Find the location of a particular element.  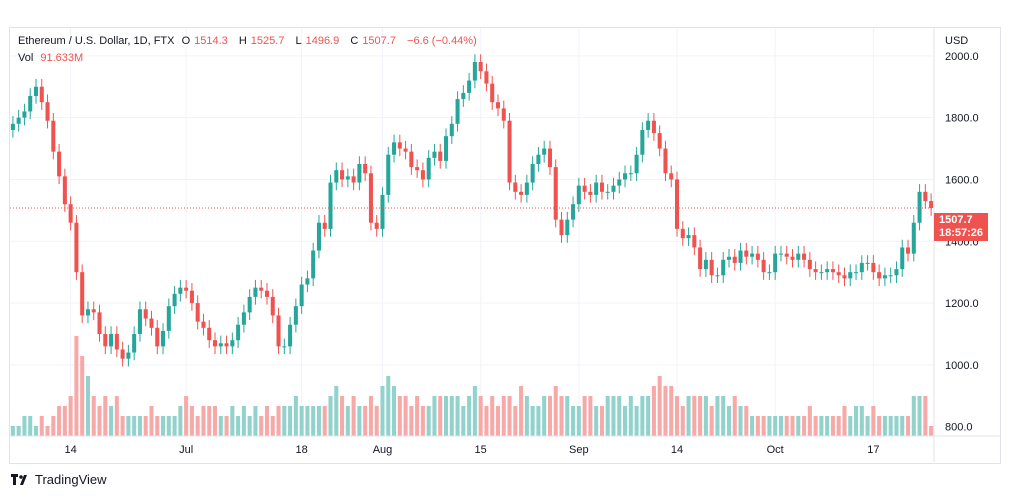

symbol-title: Ethereum / U.S. Dollar, 1D, FTX is located at coordinates (96, 41).